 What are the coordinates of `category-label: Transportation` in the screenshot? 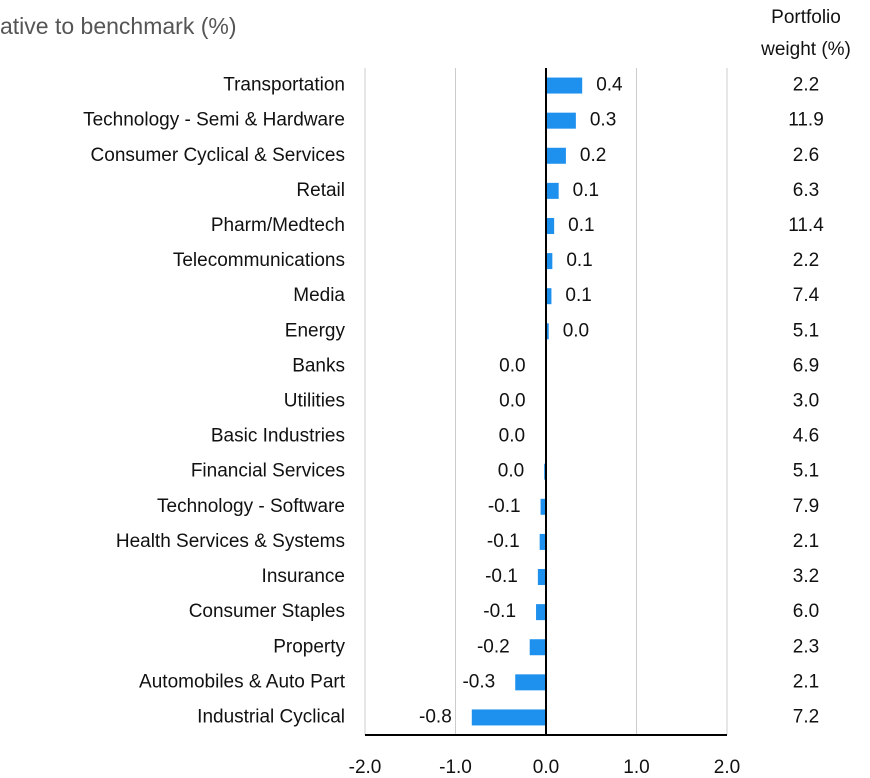 It's located at (284, 85).